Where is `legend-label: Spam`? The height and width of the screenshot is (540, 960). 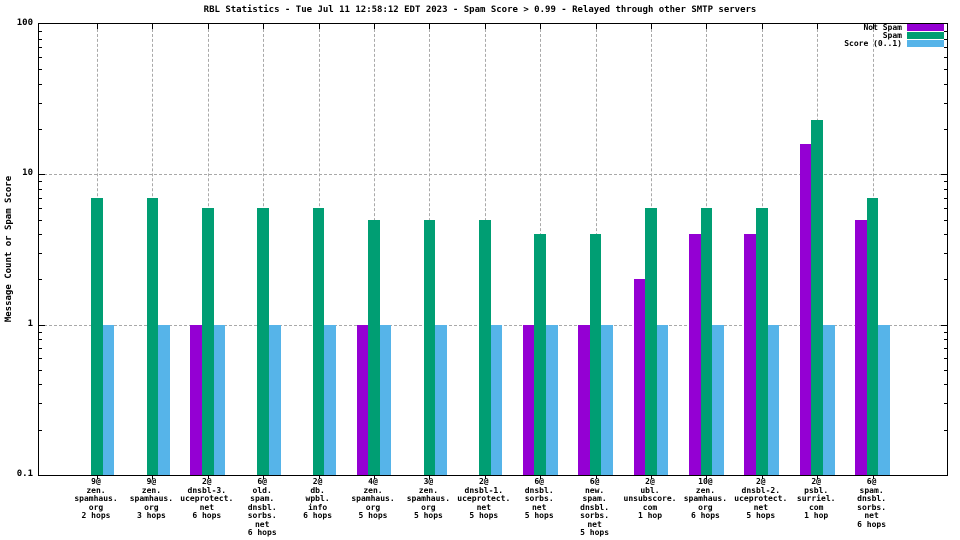
legend-label: Spam is located at coordinates (892, 35).